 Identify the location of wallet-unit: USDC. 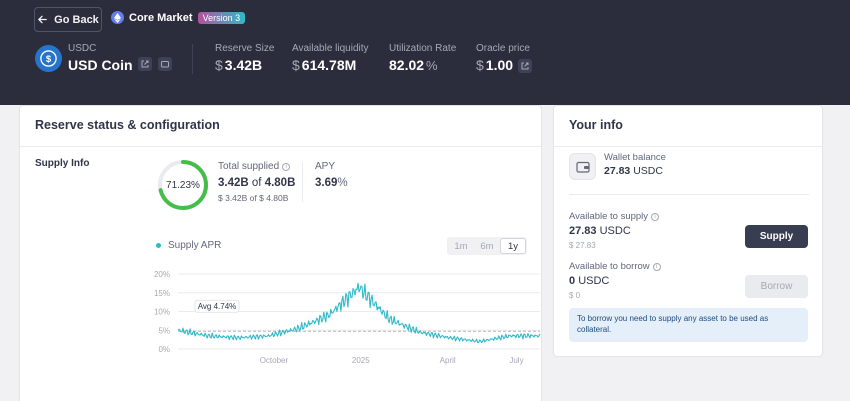
(648, 171).